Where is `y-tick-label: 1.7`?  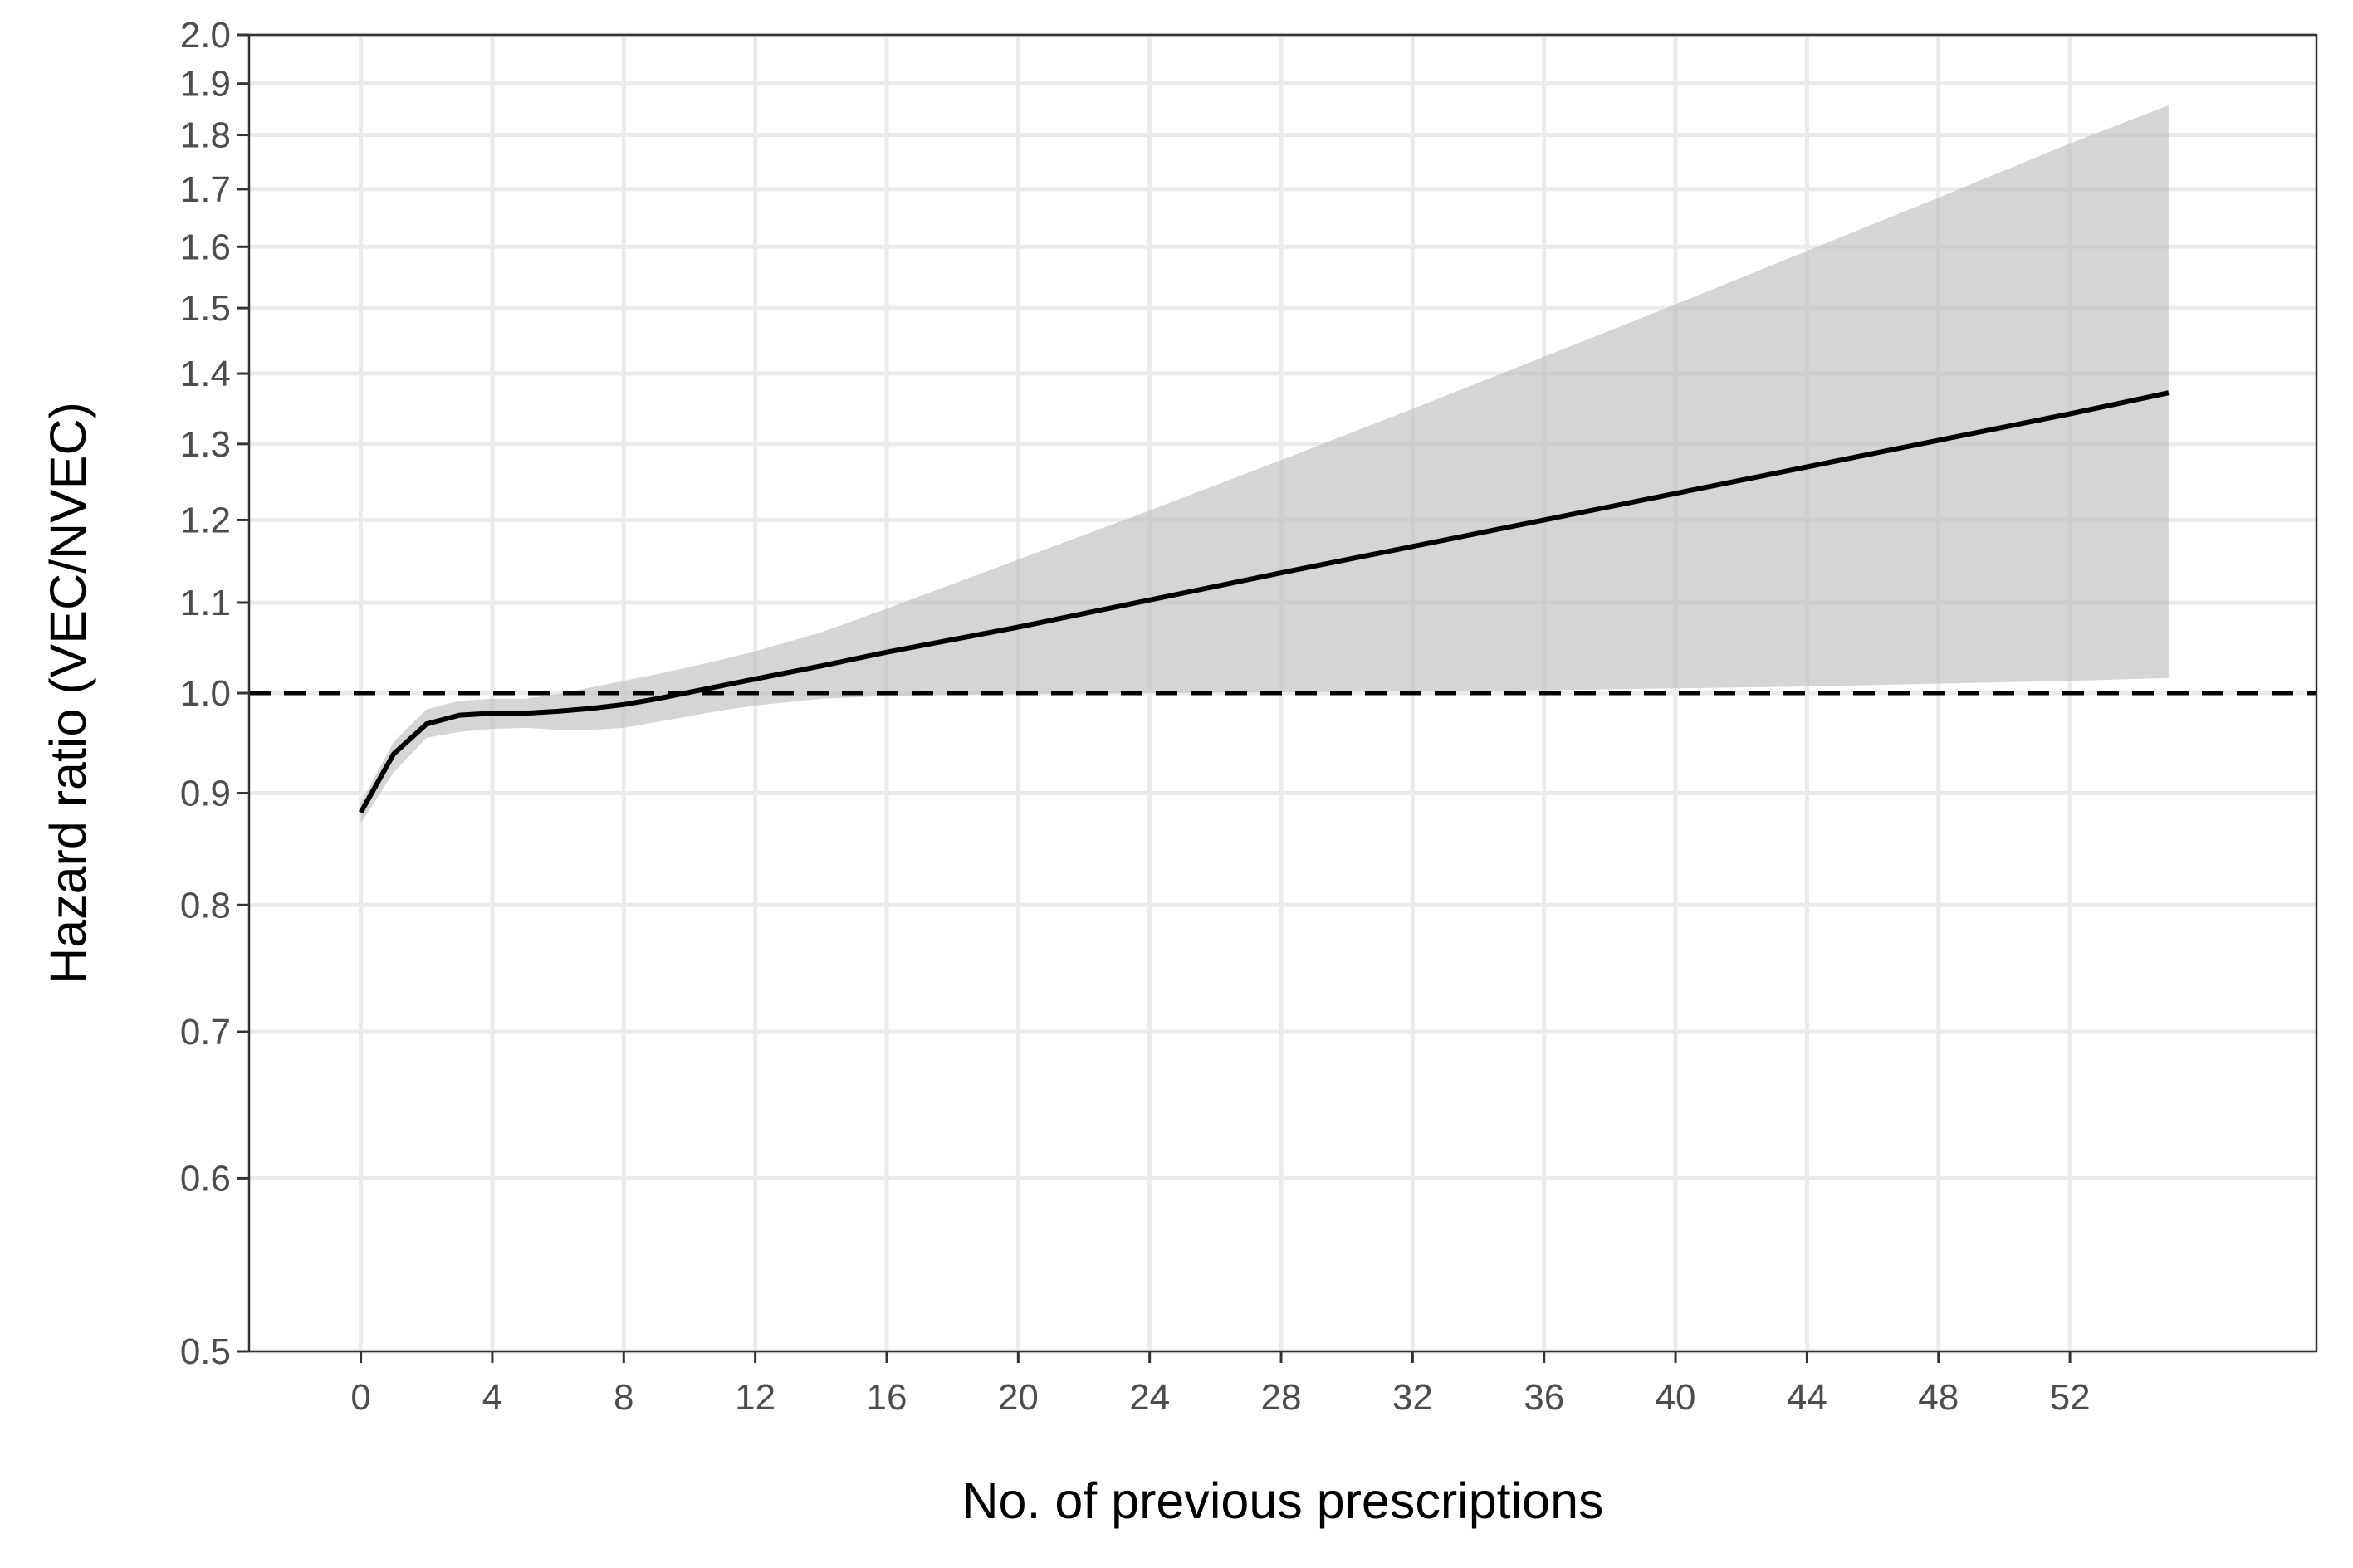
y-tick-label: 1.7 is located at coordinates (206, 190).